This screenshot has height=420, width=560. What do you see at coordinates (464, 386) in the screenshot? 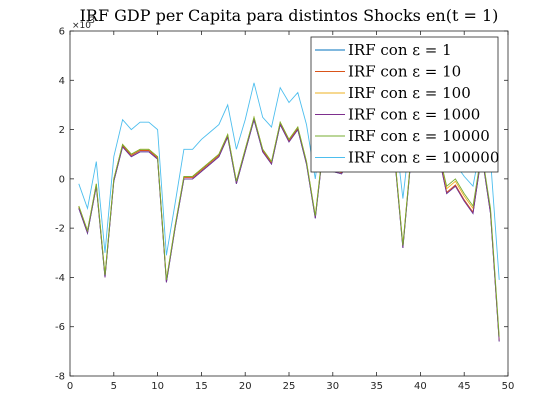
I see `x-tick-label: 45` at bounding box center [464, 386].